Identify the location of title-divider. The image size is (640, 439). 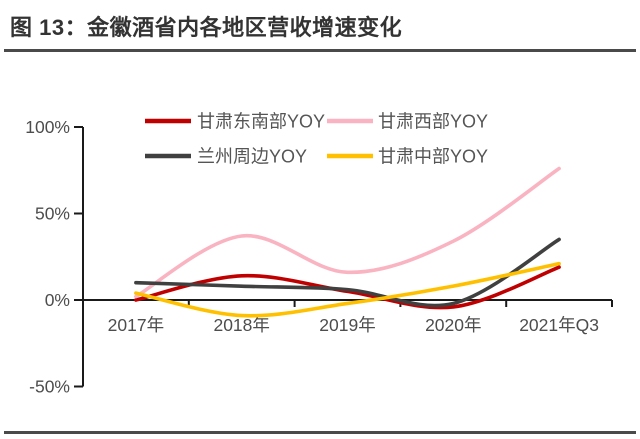
(320, 50).